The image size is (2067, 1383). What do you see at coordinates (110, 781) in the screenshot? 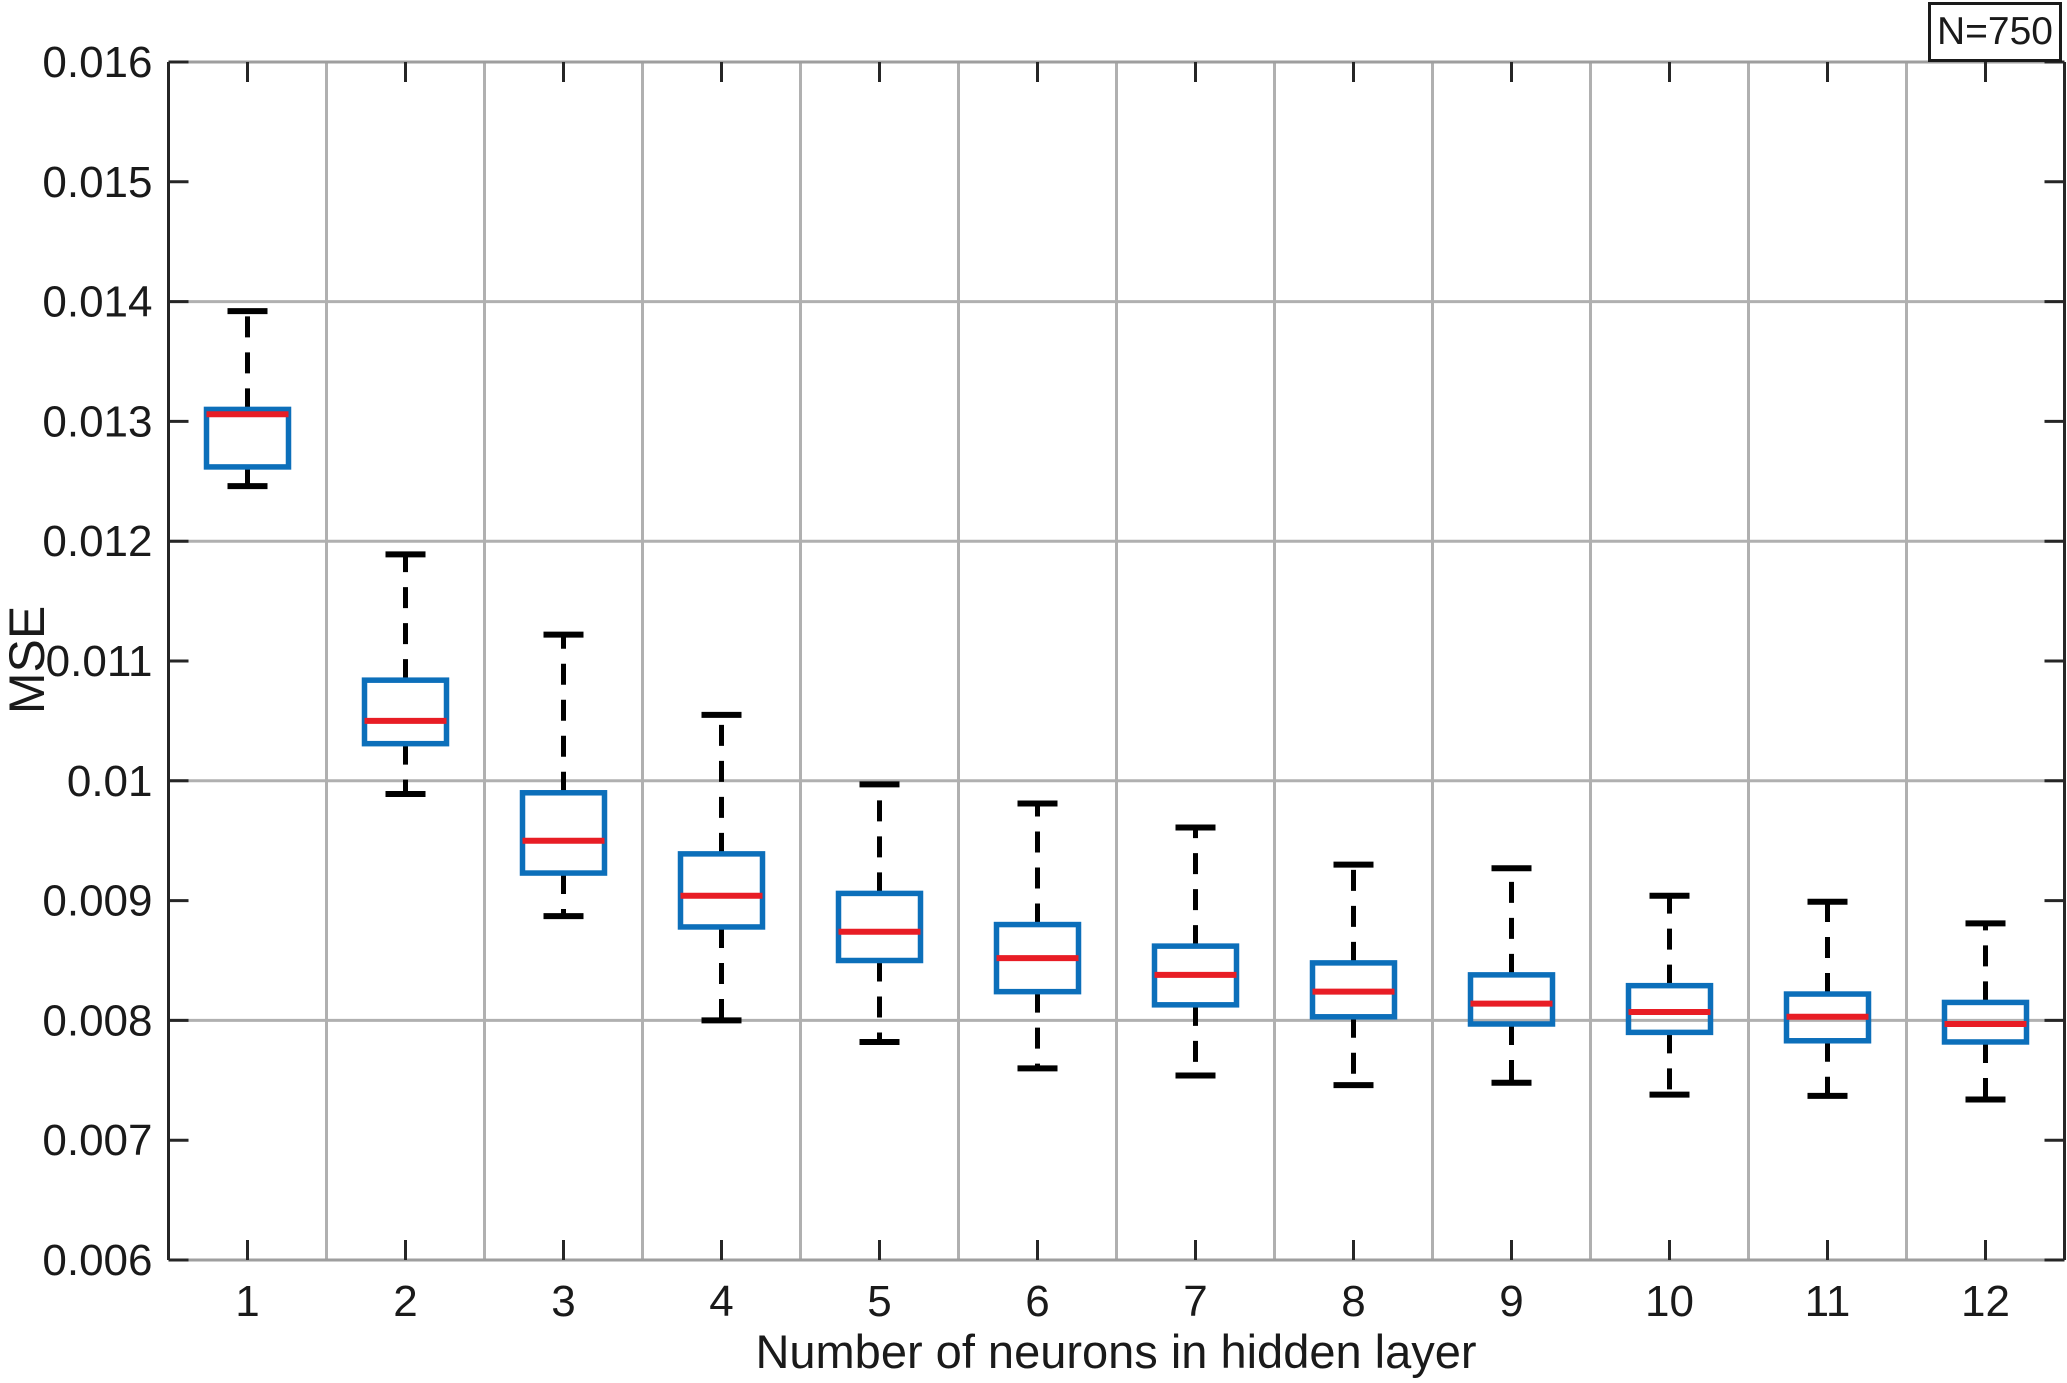
I see `y-tick-label: 0.01` at bounding box center [110, 781].